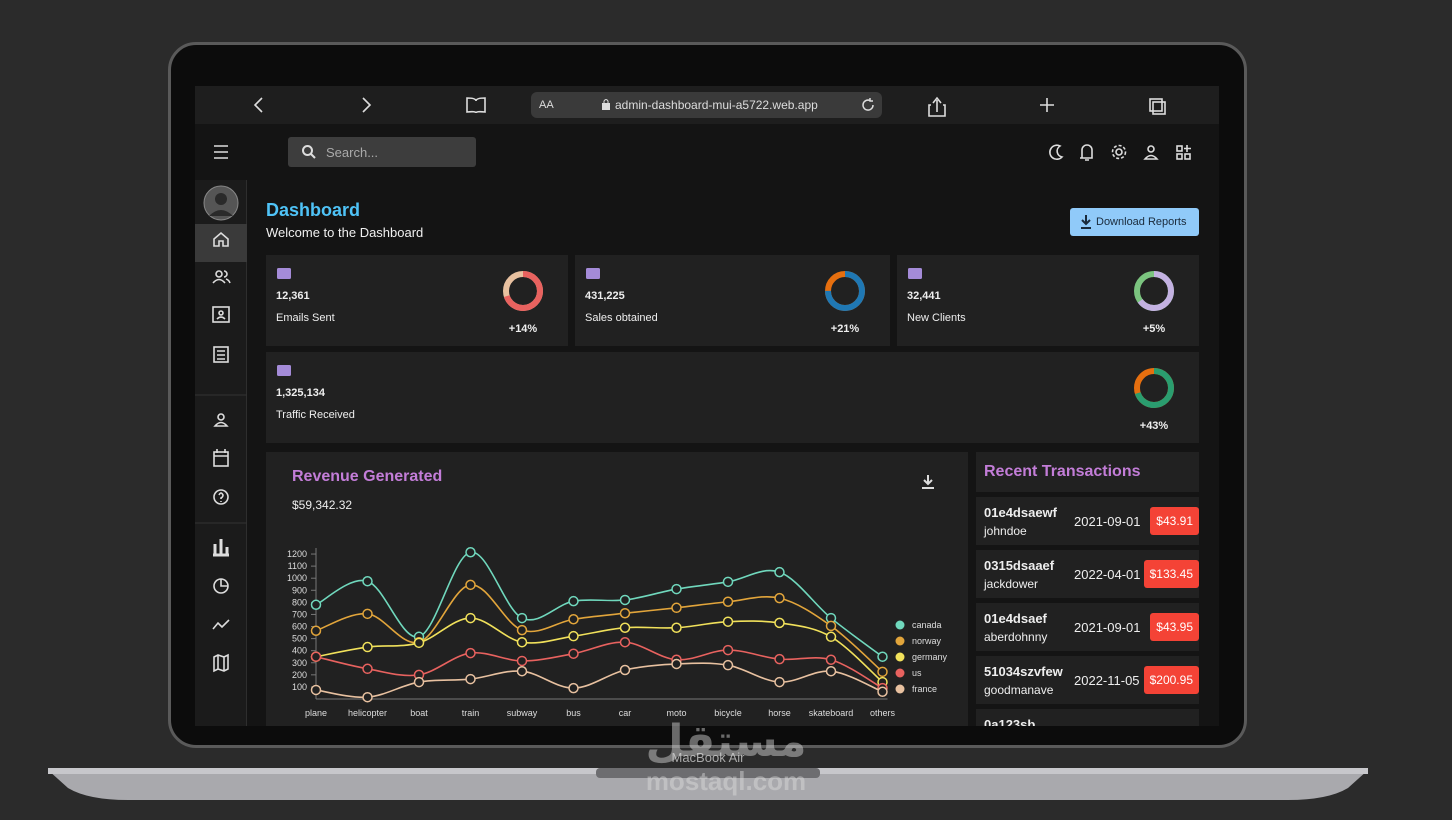 The image size is (1452, 820). Describe the element at coordinates (924, 296) in the screenshot. I see `stat-value: 32,441` at that location.